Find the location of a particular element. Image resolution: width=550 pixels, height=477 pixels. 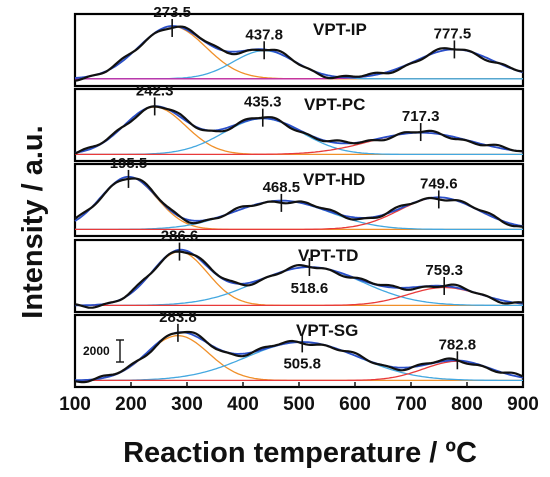

x-tick-label: 400 is located at coordinates (243, 404).